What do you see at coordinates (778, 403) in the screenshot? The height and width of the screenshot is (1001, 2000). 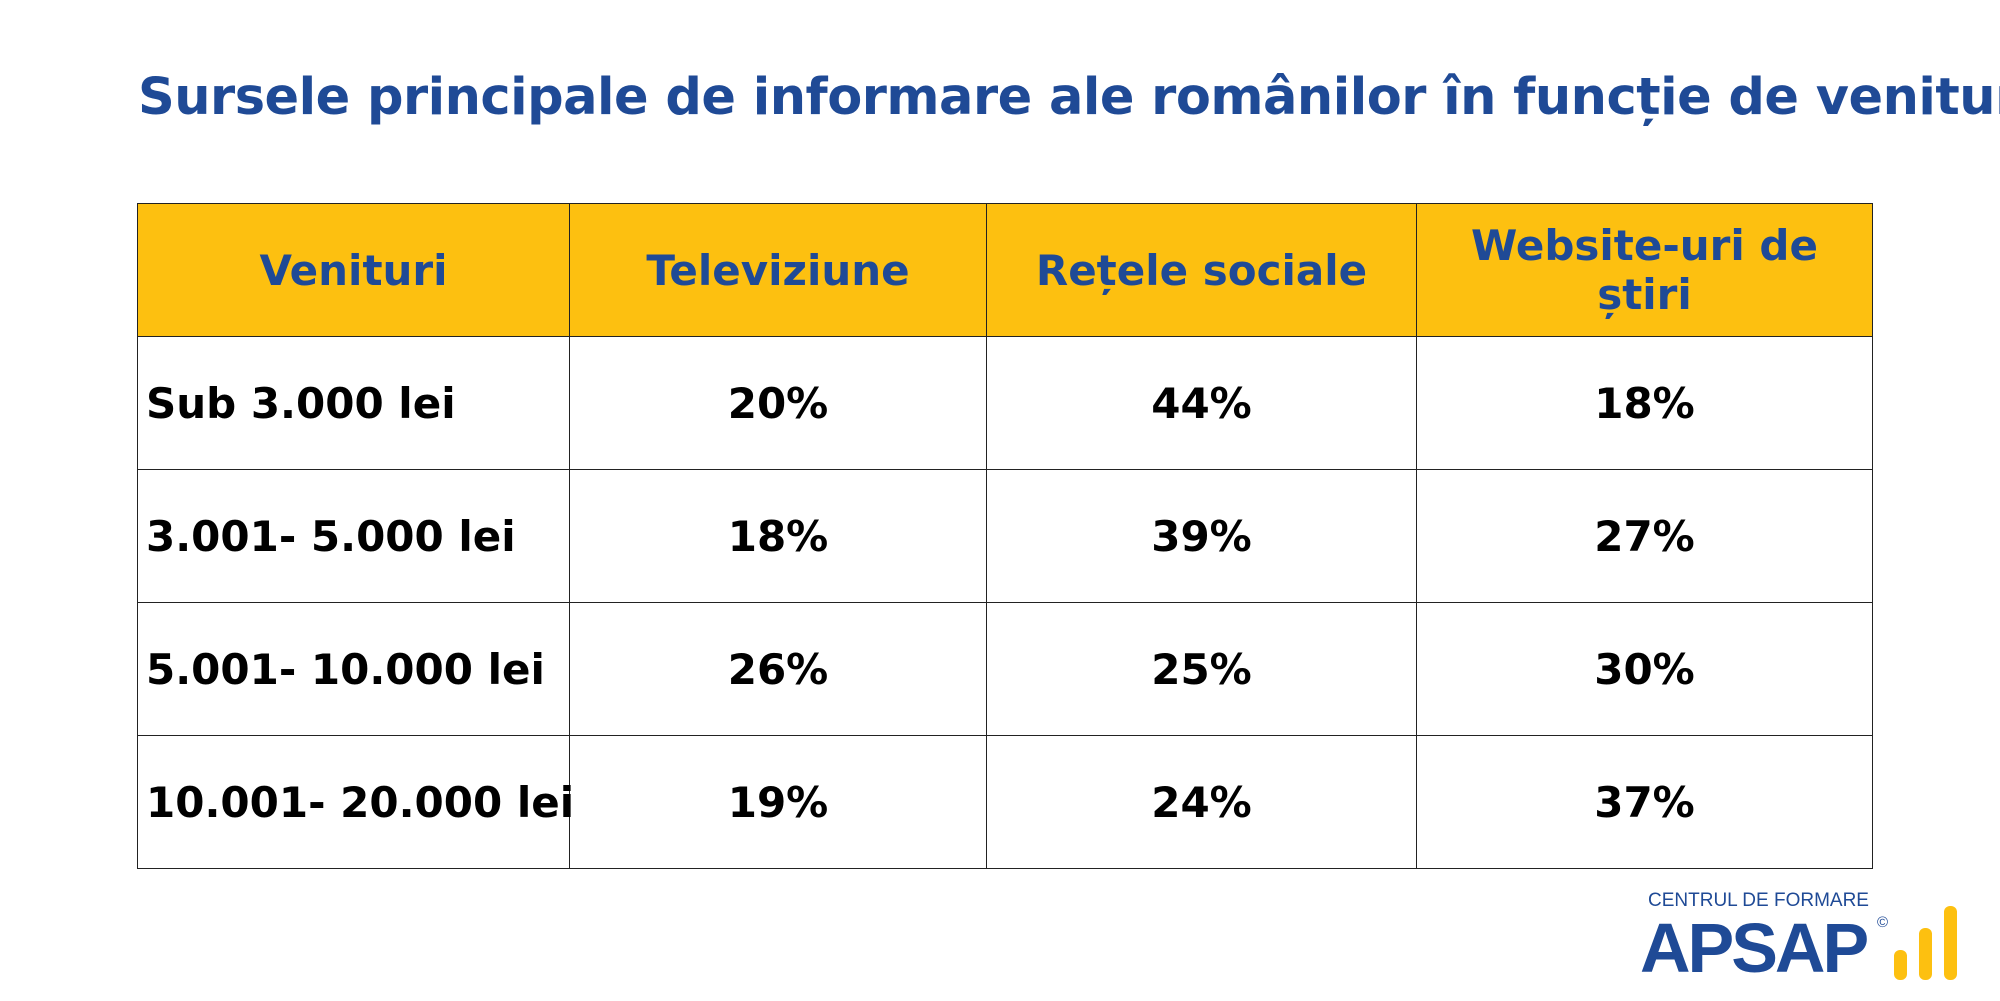 I see `table-cell: 20%` at bounding box center [778, 403].